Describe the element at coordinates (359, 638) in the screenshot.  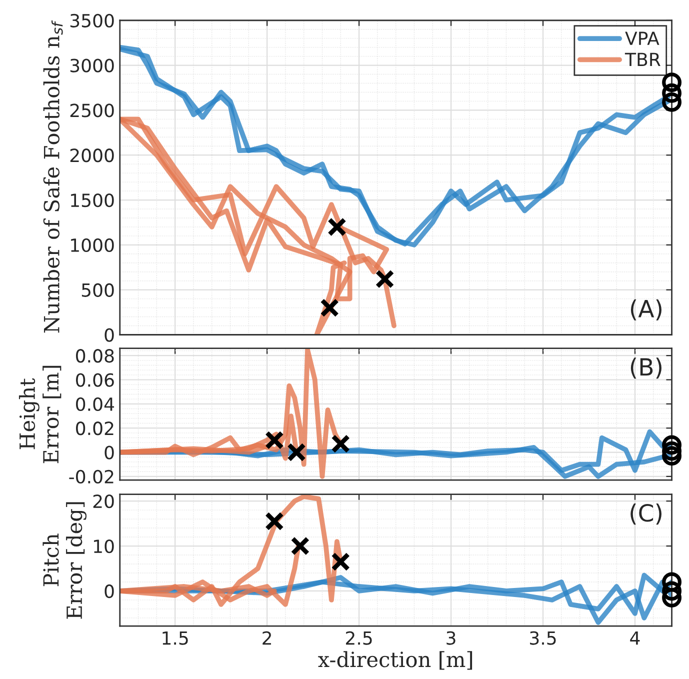
I see `x-tick-label: 2.5` at that location.